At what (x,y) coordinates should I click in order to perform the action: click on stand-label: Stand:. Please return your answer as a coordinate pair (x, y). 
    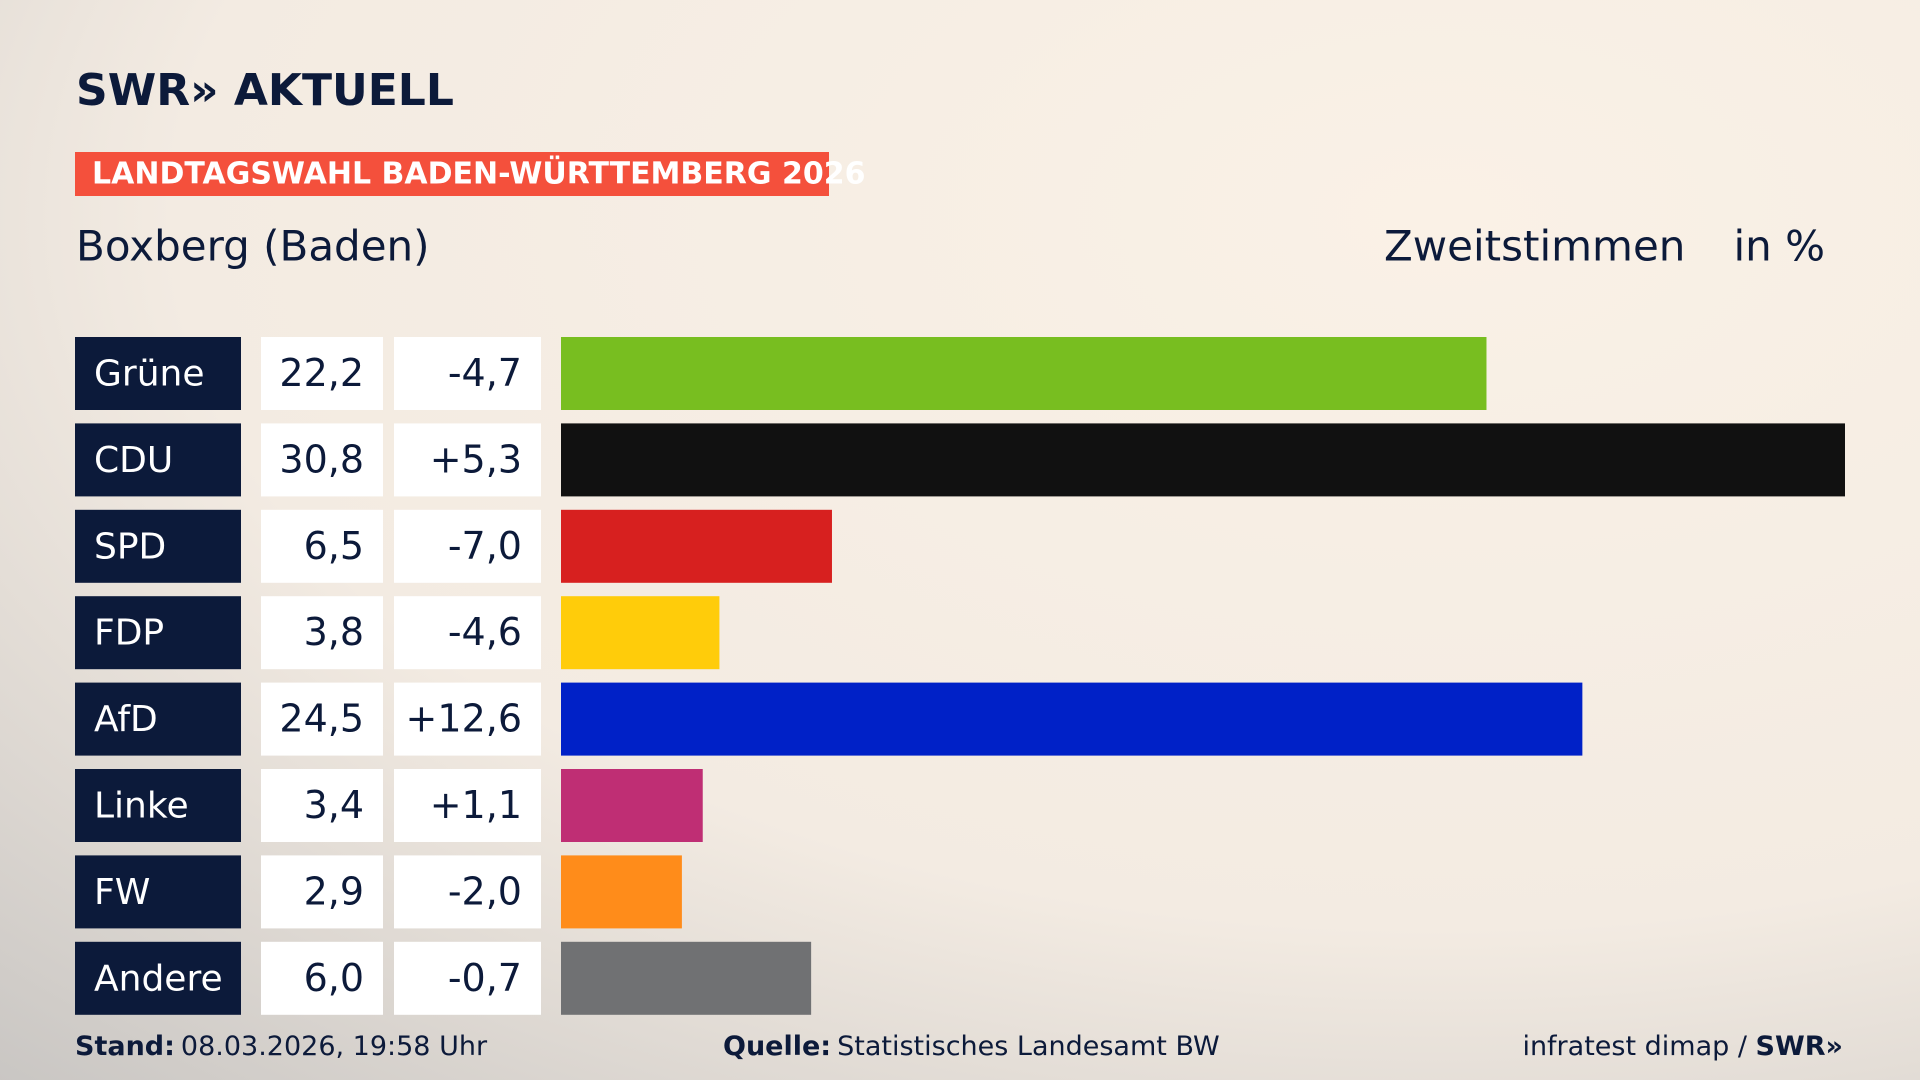
    Looking at the image, I should click on (125, 1046).